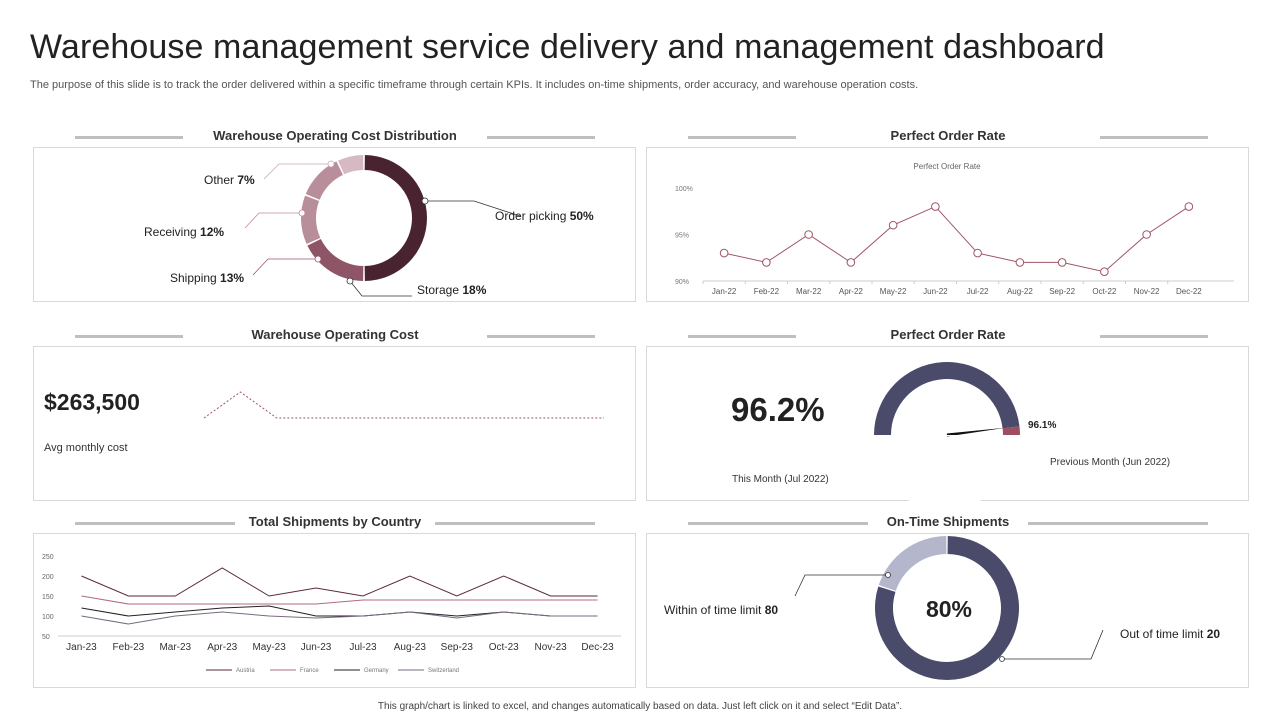  Describe the element at coordinates (597, 647) in the screenshot. I see `x-tick-label: Dec-23` at that location.